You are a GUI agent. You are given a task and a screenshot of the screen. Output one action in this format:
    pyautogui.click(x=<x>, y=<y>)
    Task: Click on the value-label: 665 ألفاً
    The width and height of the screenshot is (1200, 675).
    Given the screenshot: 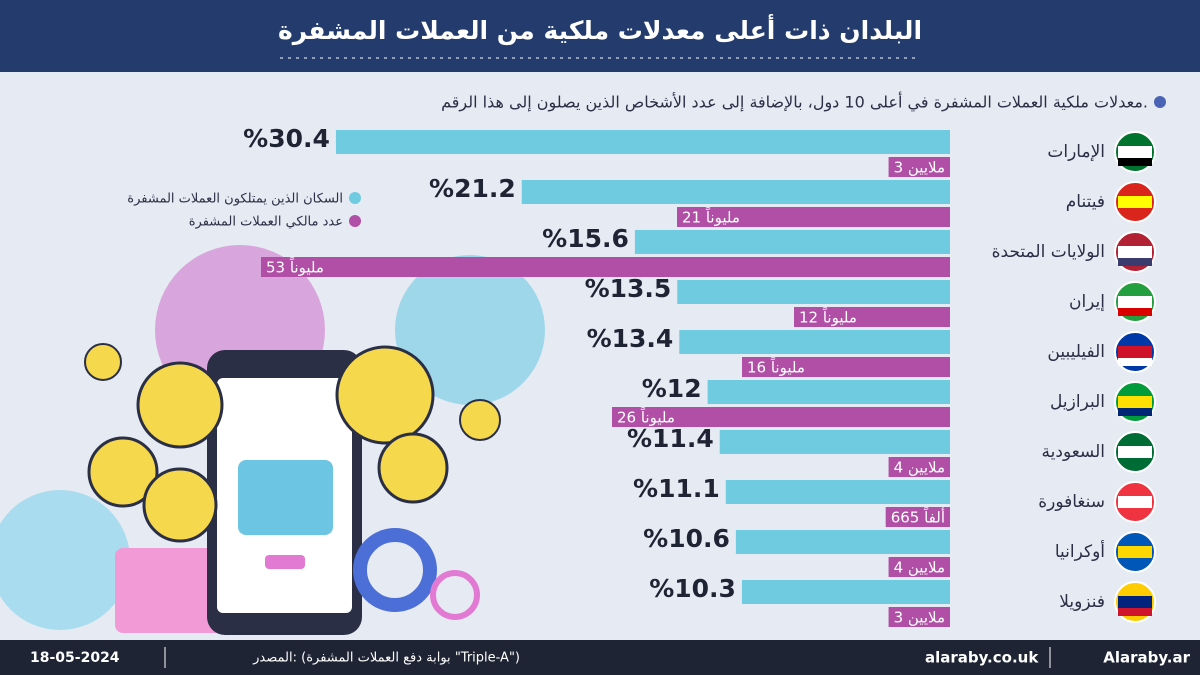 What is the action you would take?
    pyautogui.click(x=918, y=516)
    